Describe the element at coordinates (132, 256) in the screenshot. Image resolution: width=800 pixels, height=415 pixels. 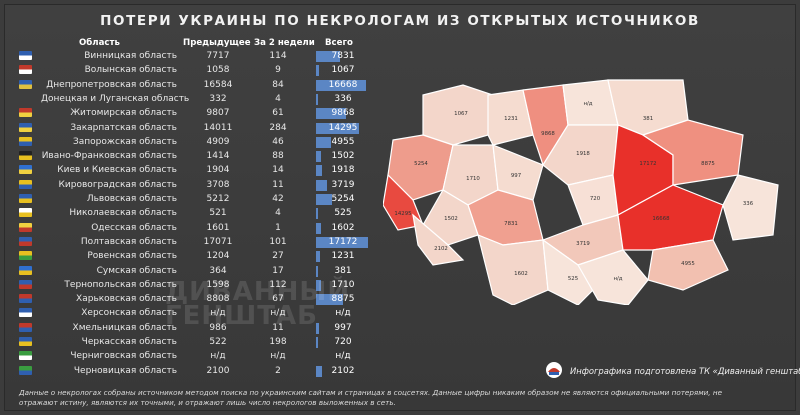
I see `region-name: Ровенская область` at that location.